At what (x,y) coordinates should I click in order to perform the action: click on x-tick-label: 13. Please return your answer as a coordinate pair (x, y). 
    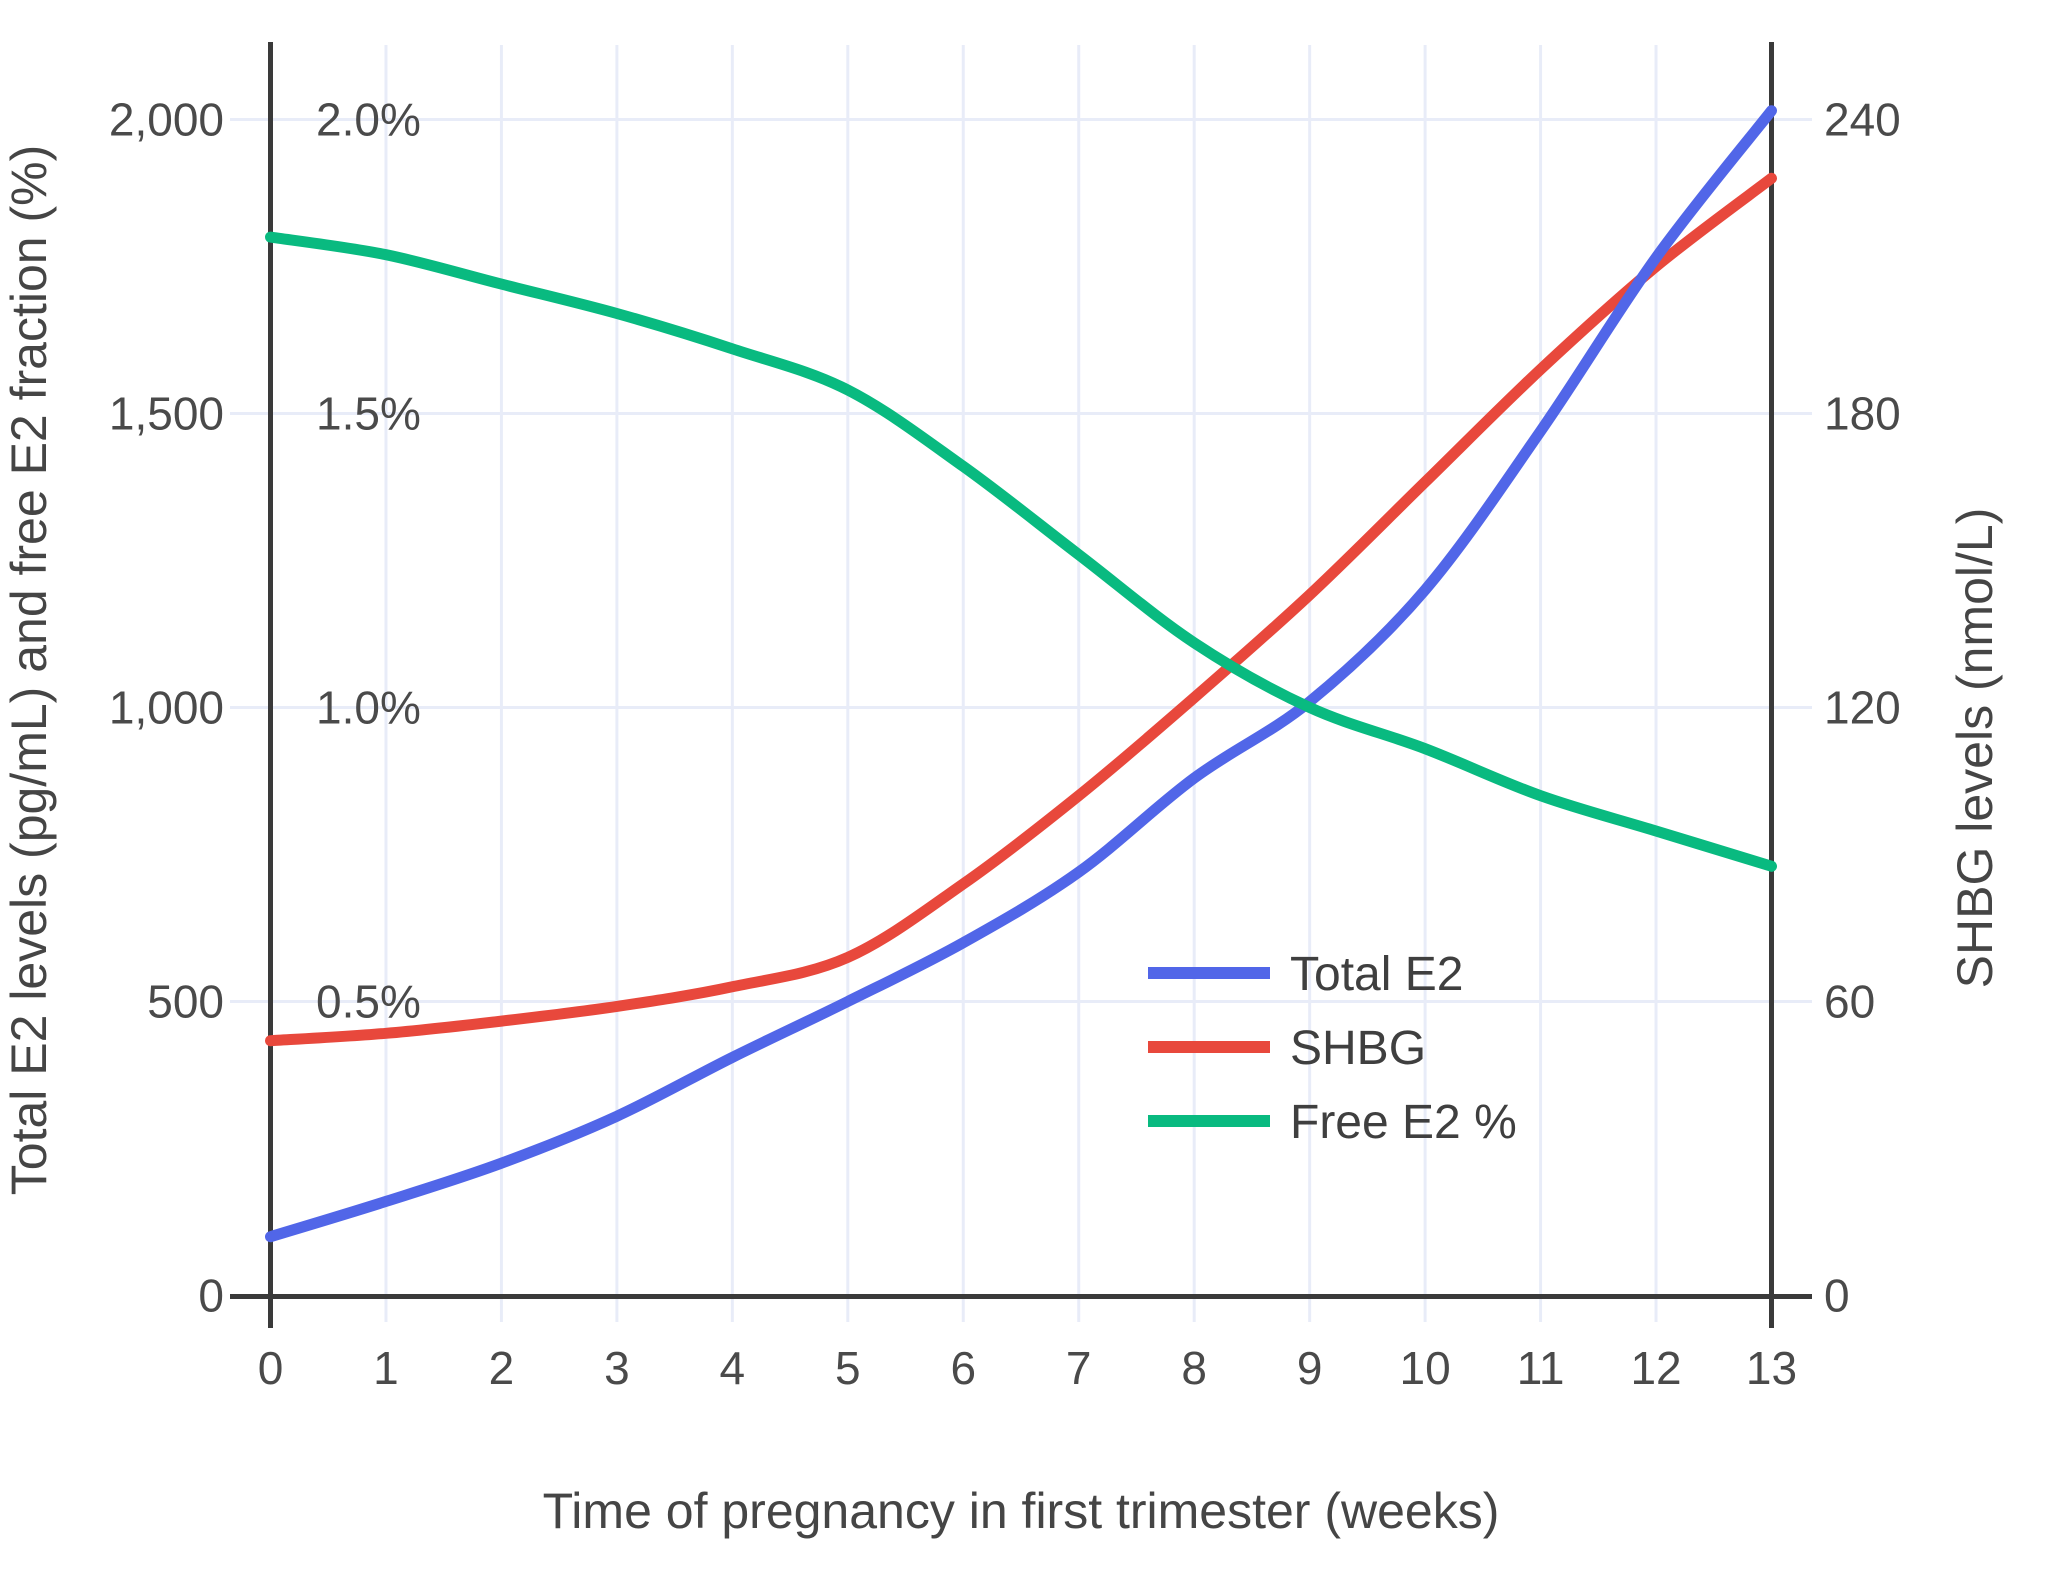
    Looking at the image, I should click on (1771, 1368).